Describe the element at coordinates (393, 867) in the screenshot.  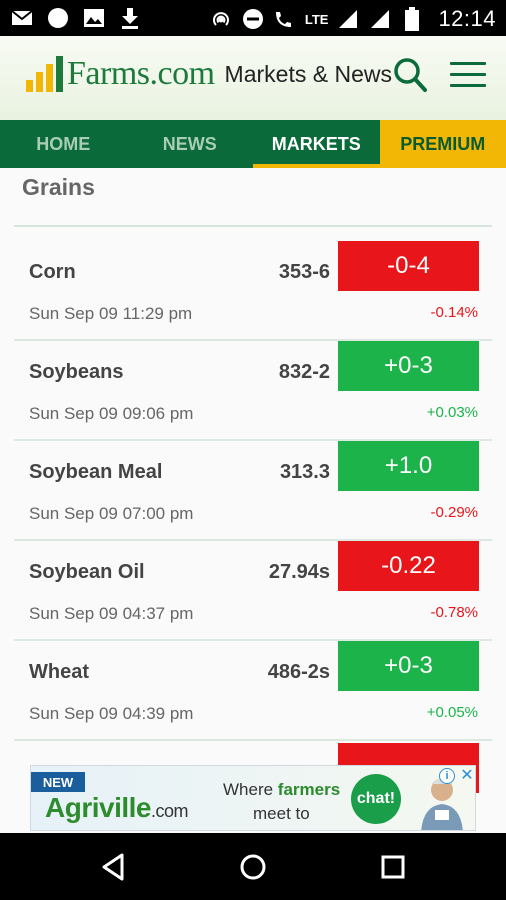
I see `recents-icon` at that location.